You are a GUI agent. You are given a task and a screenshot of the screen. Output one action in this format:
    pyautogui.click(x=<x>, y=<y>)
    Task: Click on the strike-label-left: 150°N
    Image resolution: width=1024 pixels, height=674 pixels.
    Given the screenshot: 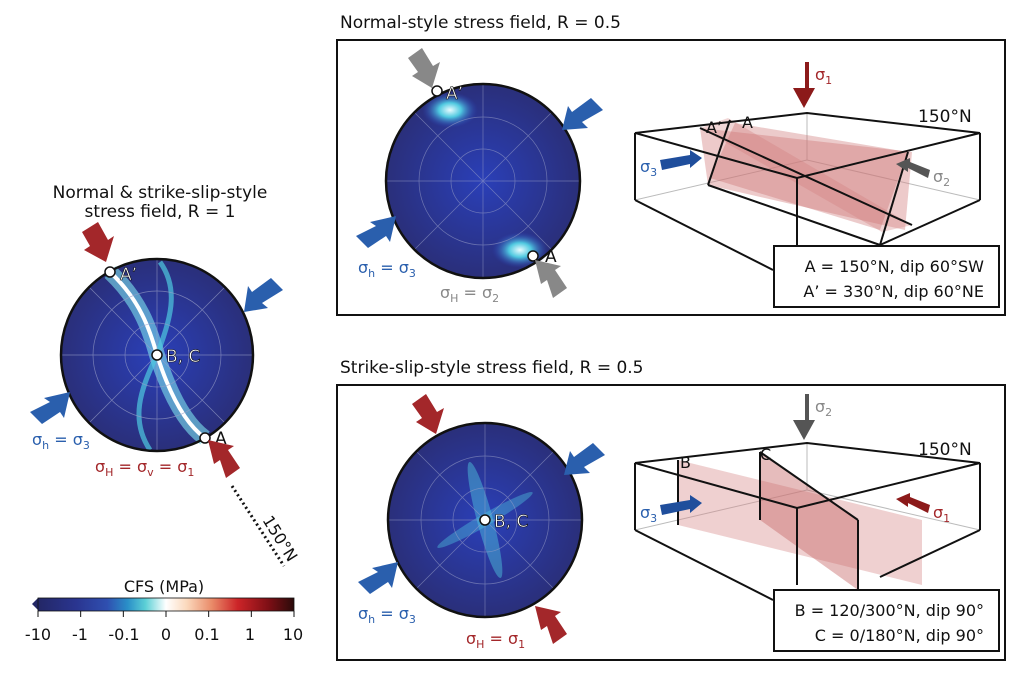 What is the action you would take?
    pyautogui.click(x=280, y=538)
    